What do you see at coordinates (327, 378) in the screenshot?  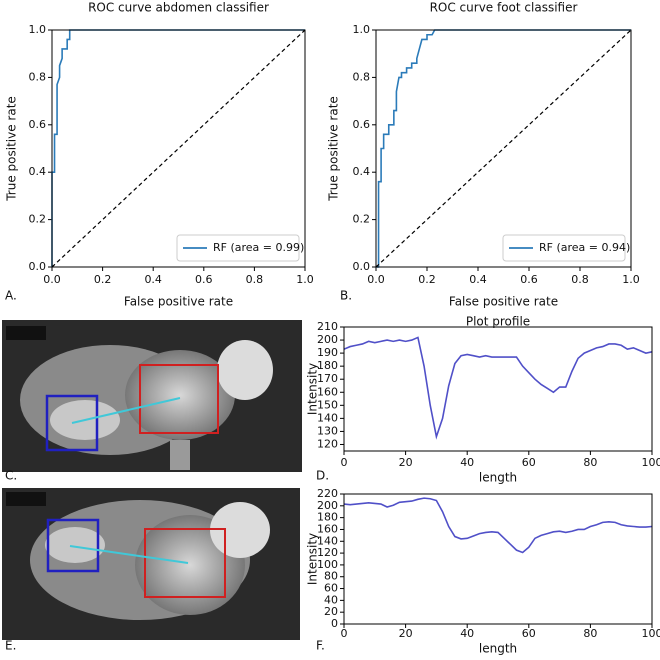 I see `y-tick-label: 170` at bounding box center [327, 378].